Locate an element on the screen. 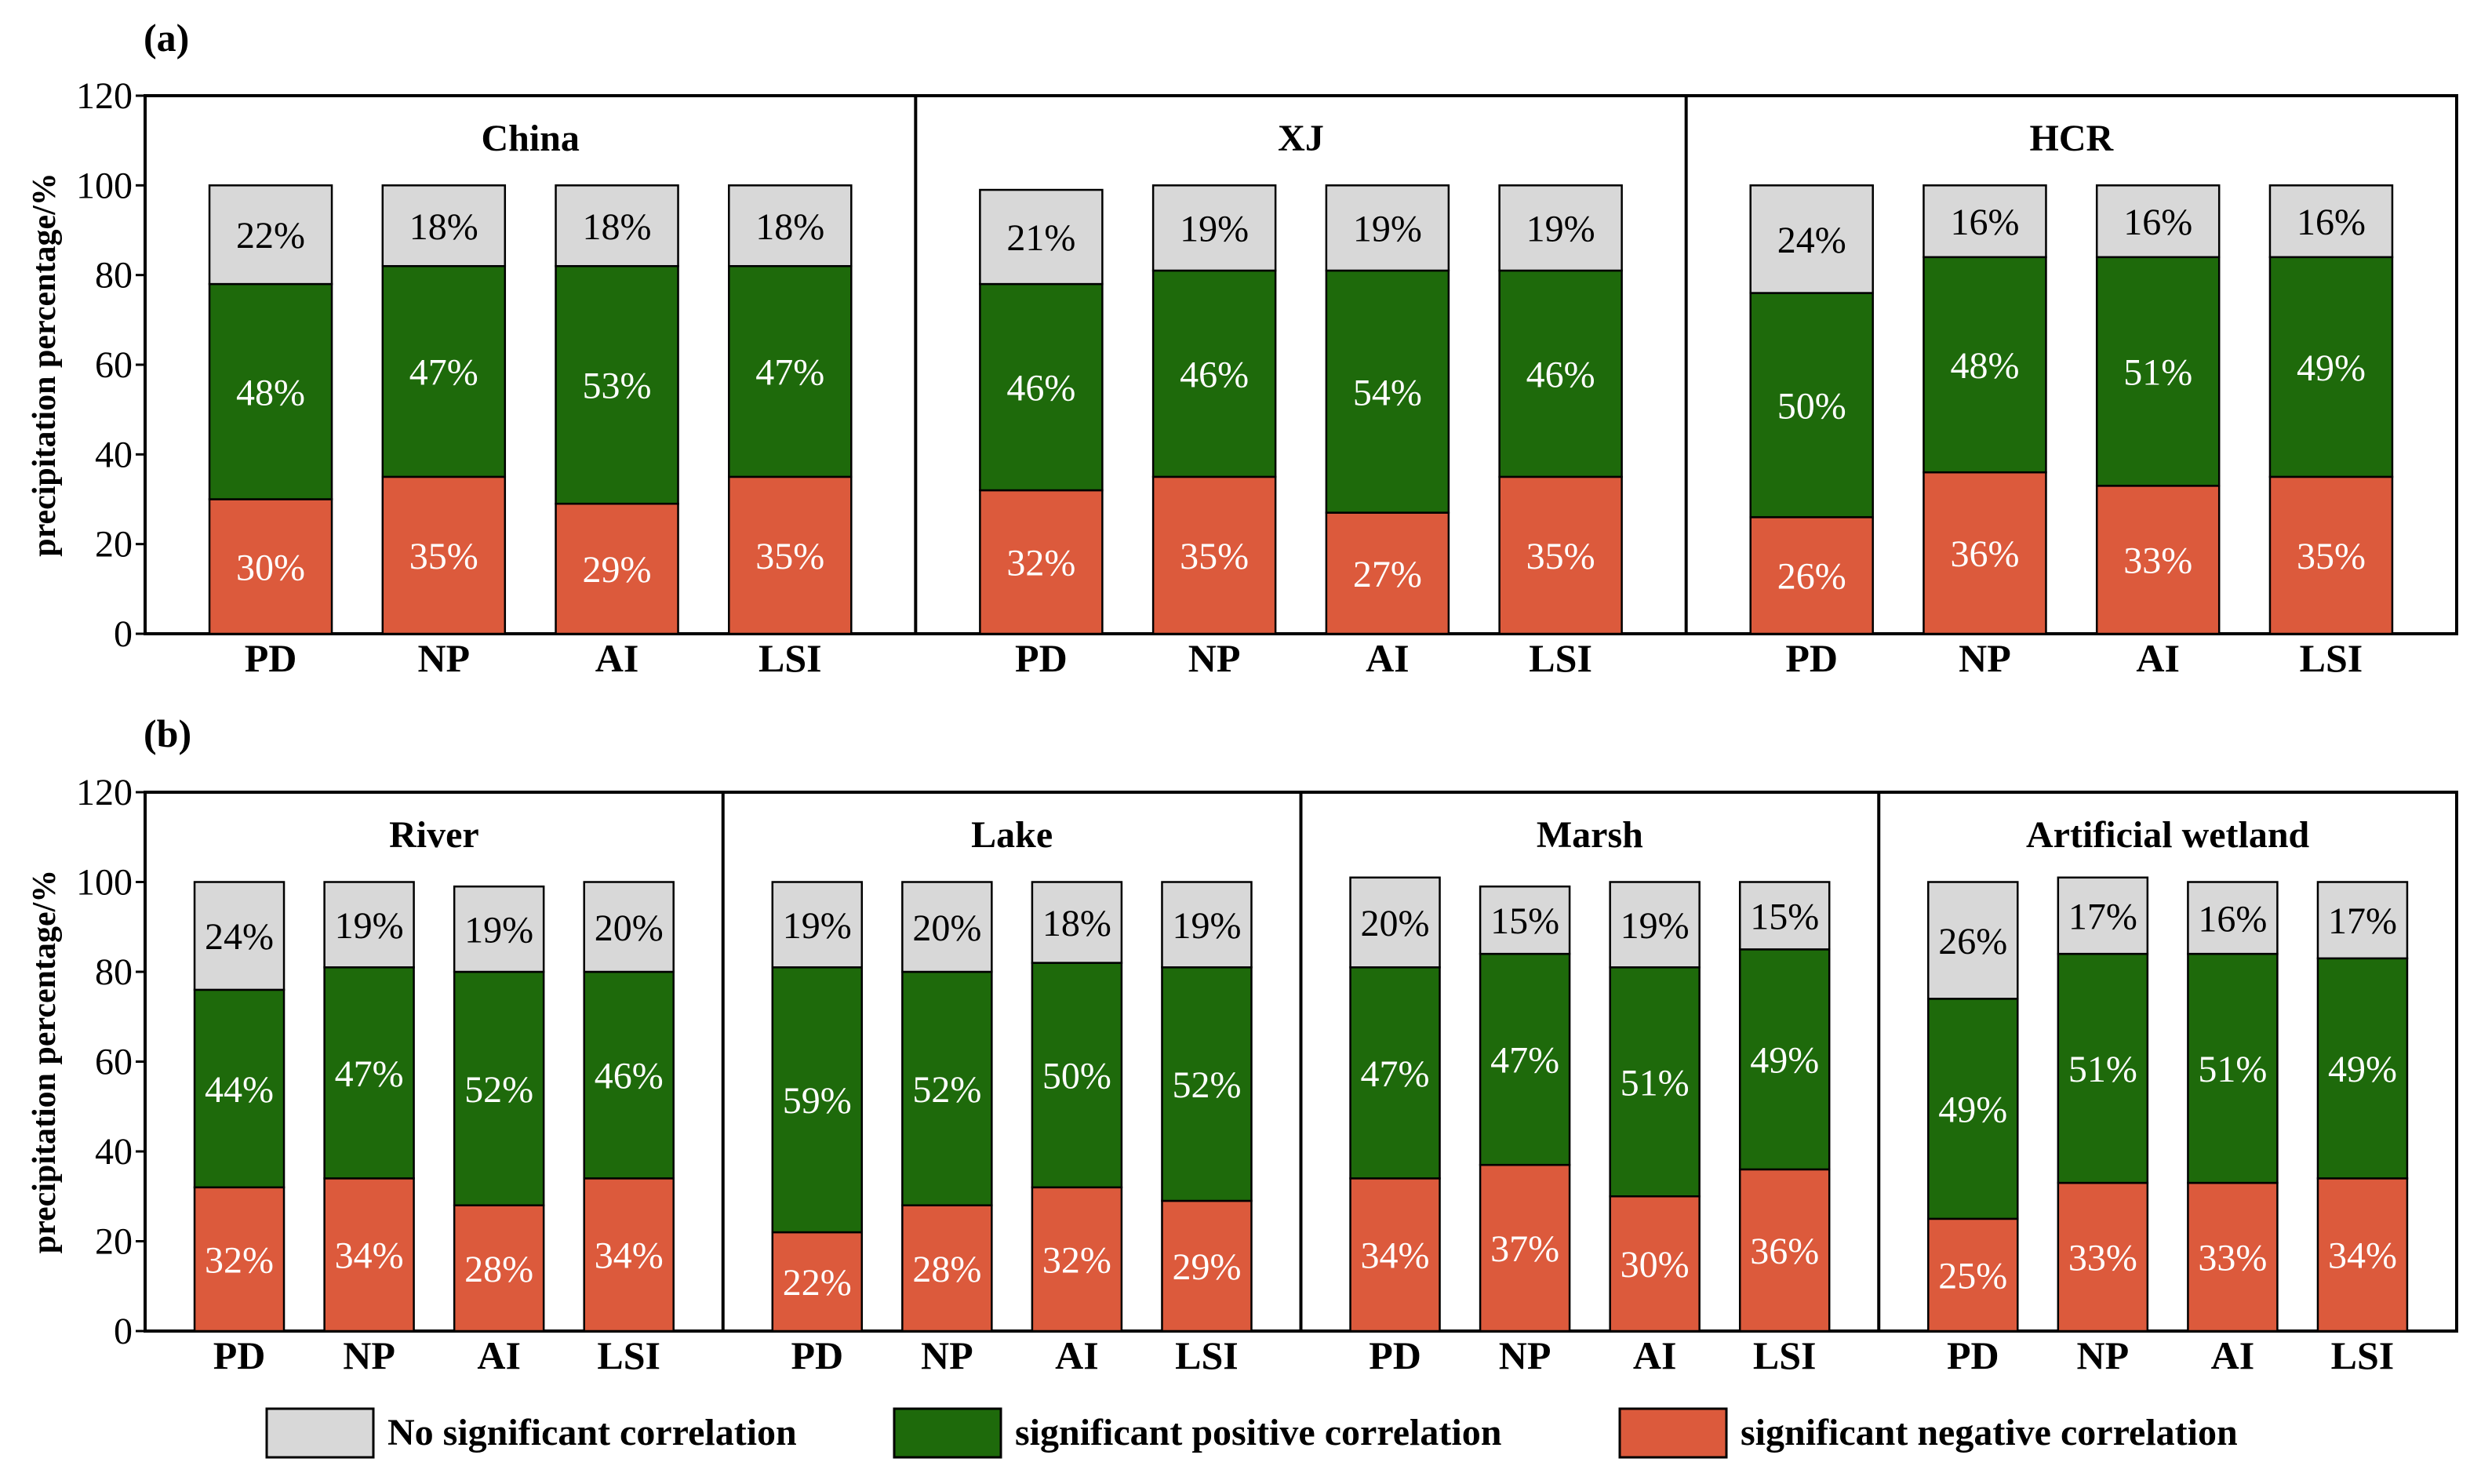  data-label-positive: 49% is located at coordinates (2362, 1069).